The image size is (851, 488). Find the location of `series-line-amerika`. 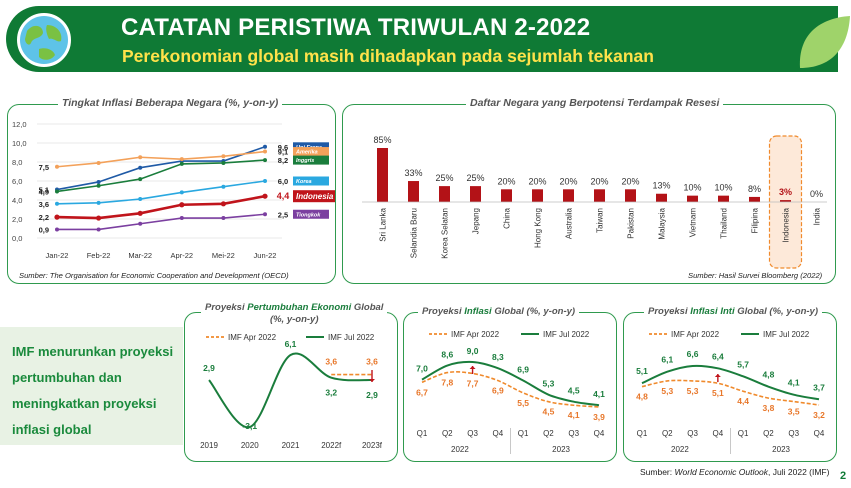

series-line-amerika is located at coordinates (161, 159).